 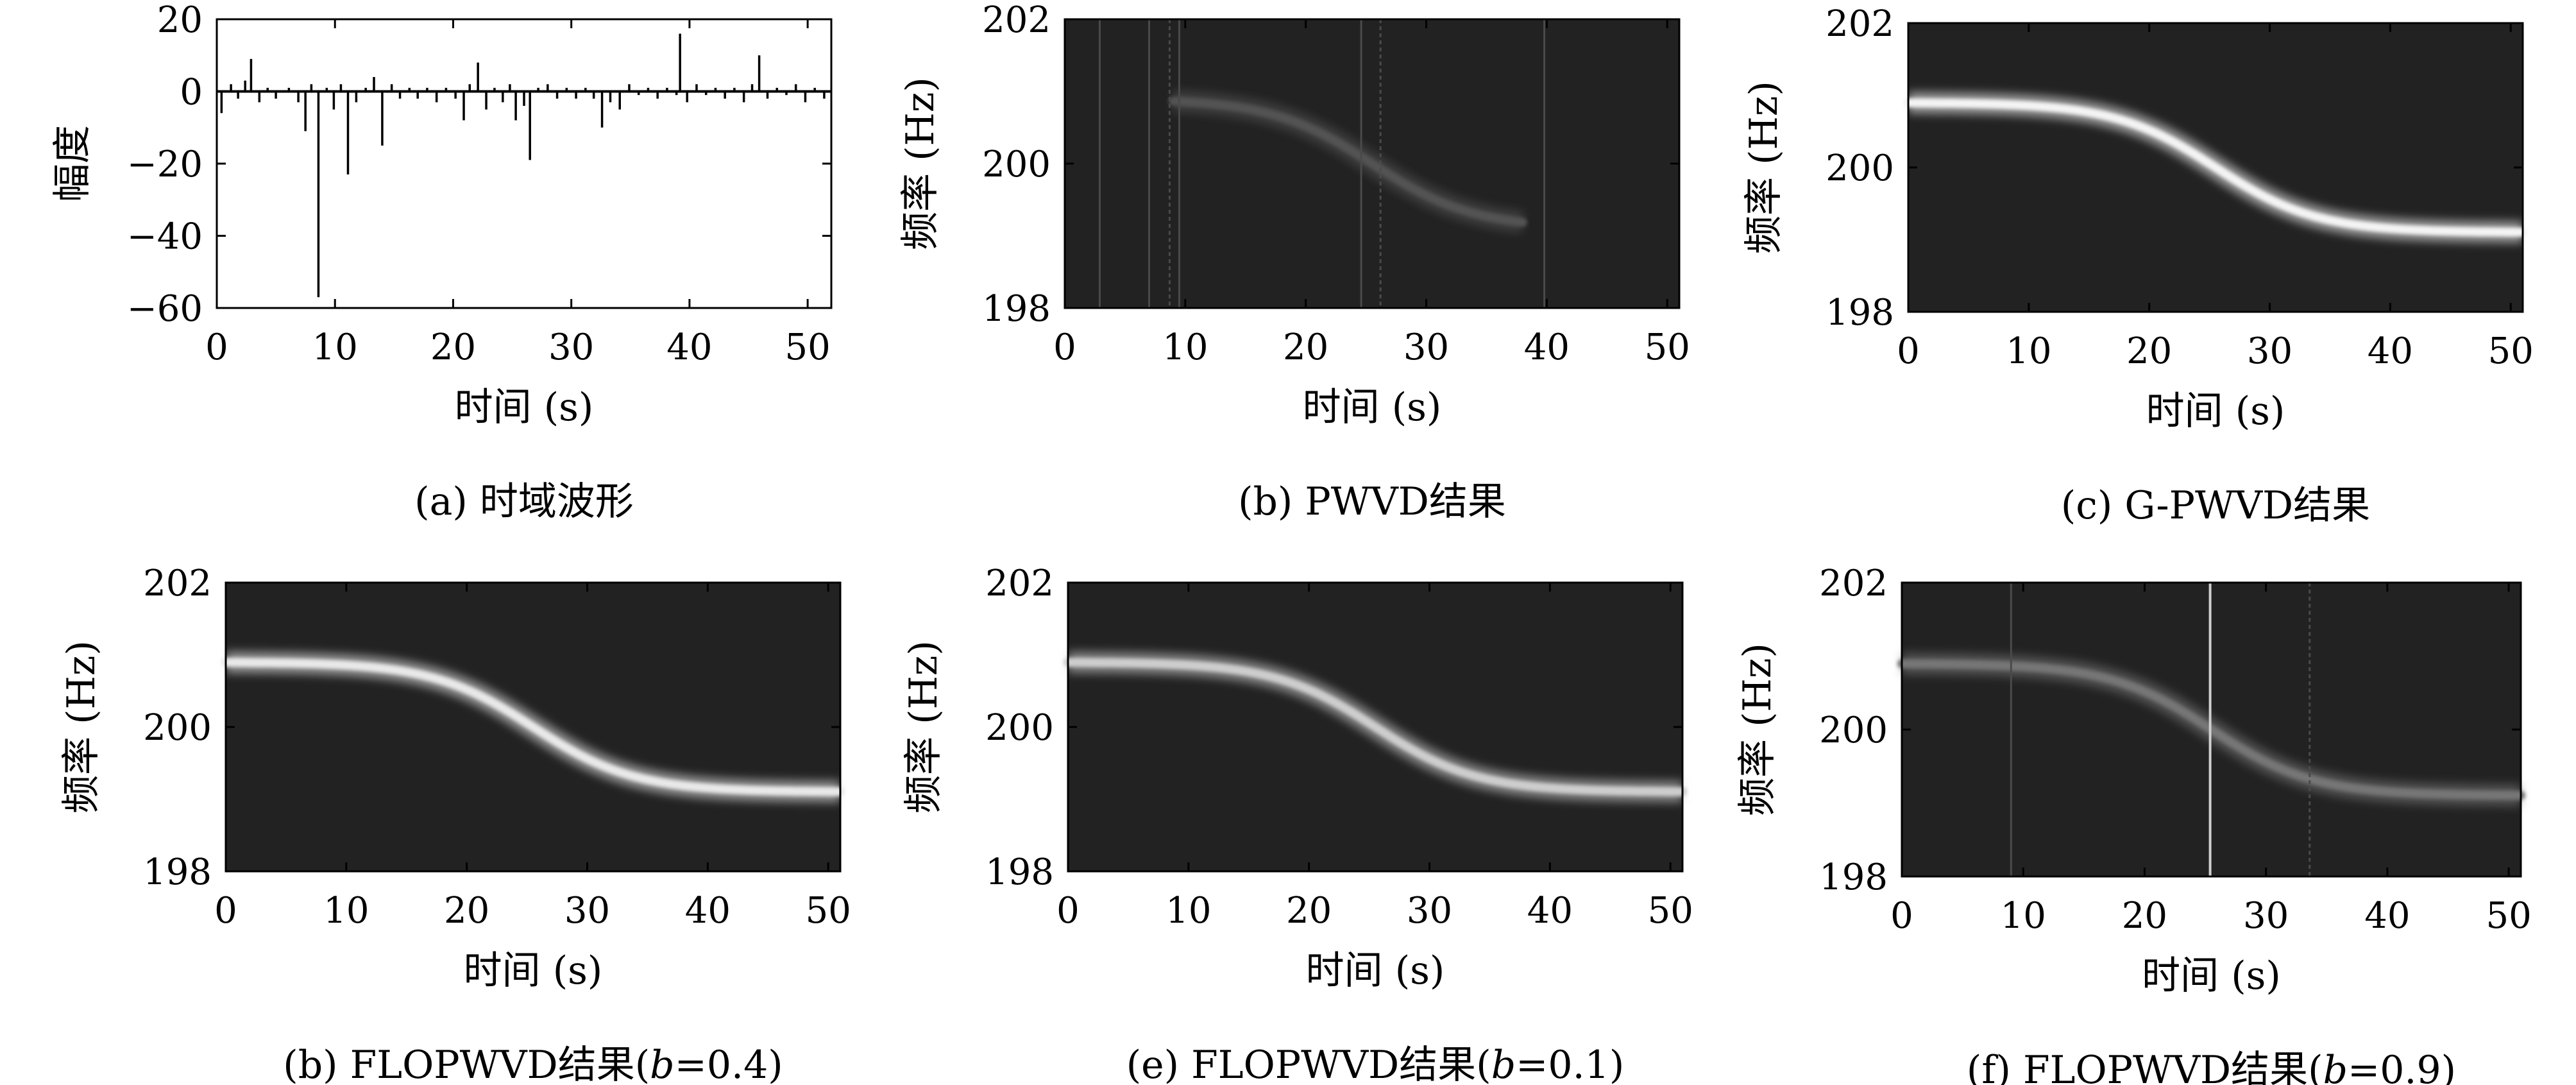 What do you see at coordinates (524, 501) in the screenshot?
I see `panel-caption: (a) 时域波形` at bounding box center [524, 501].